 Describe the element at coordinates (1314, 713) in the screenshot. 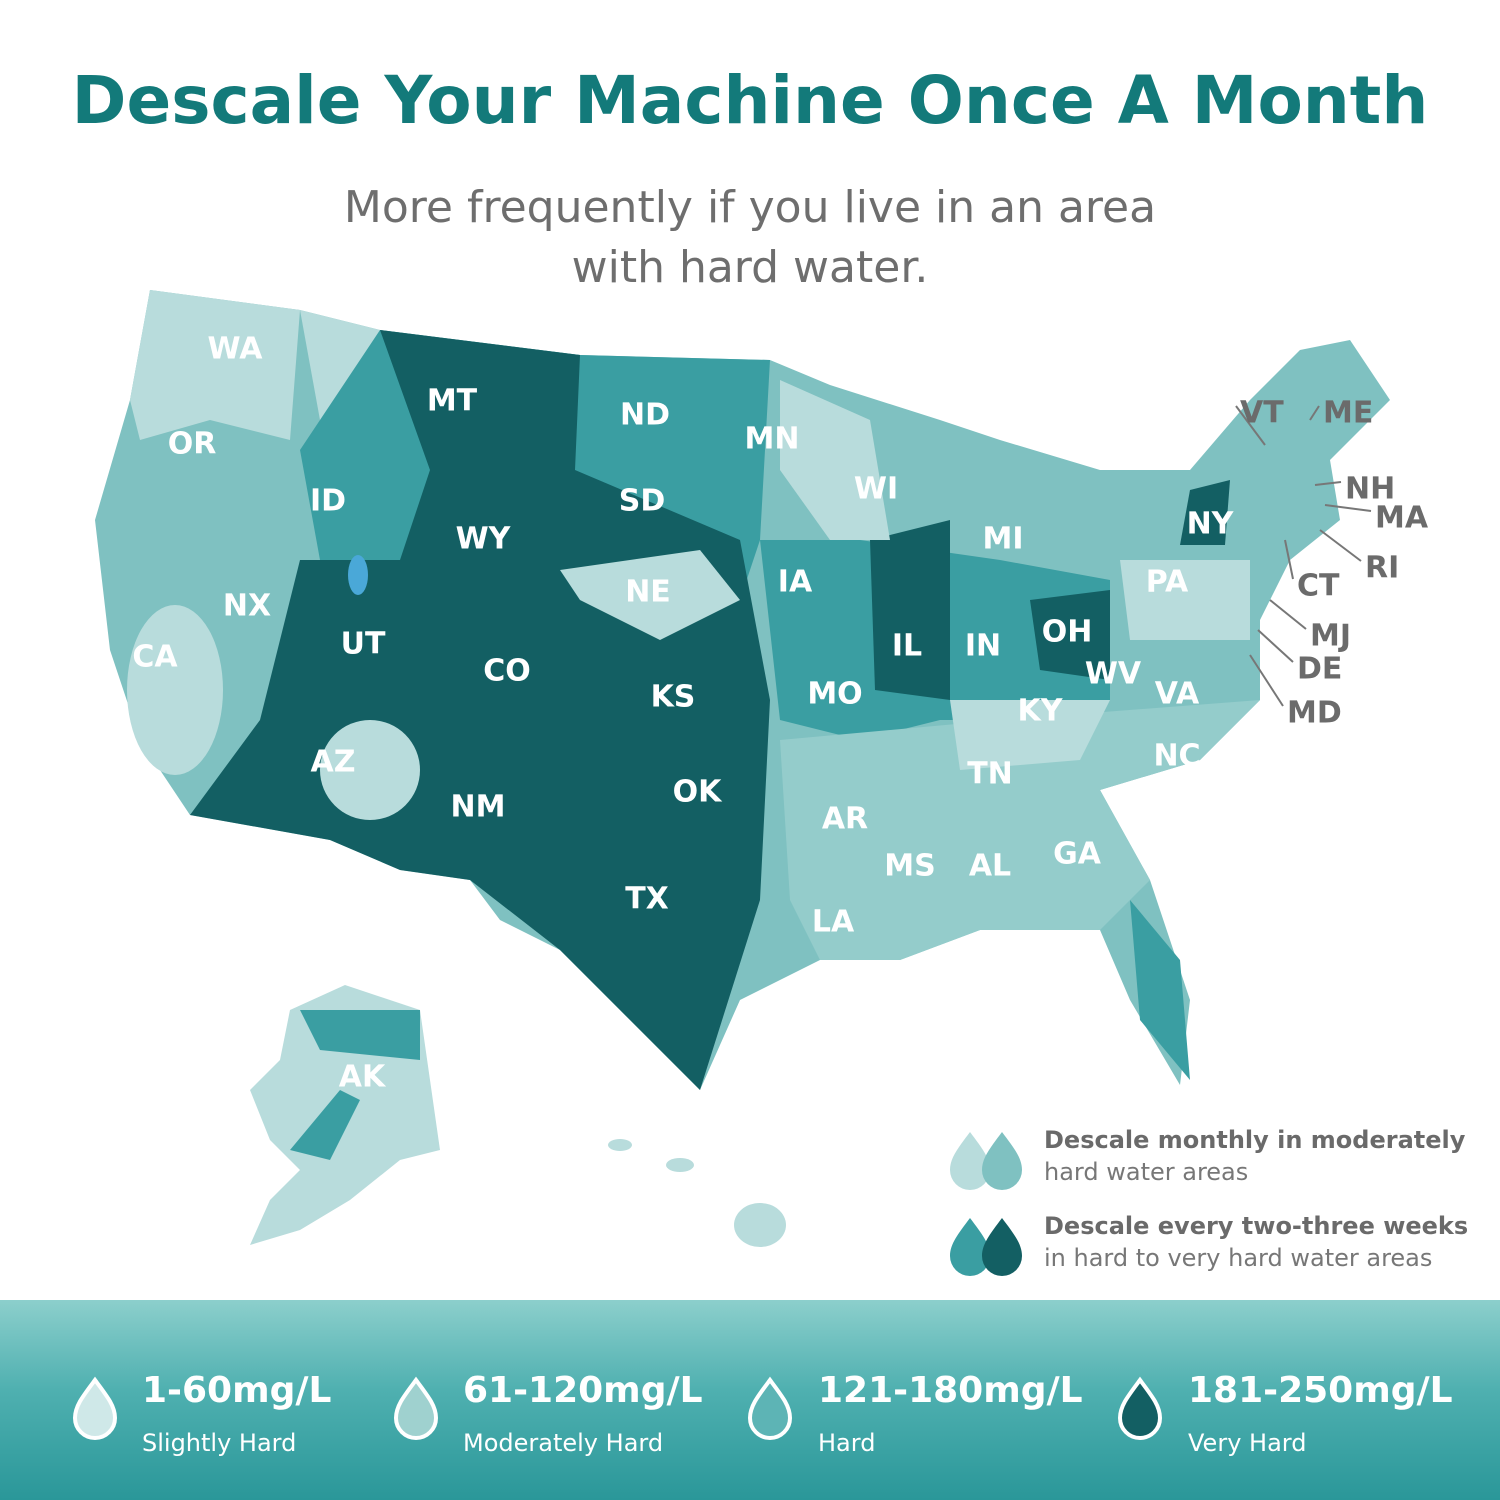

I see `state-label: MD` at that location.